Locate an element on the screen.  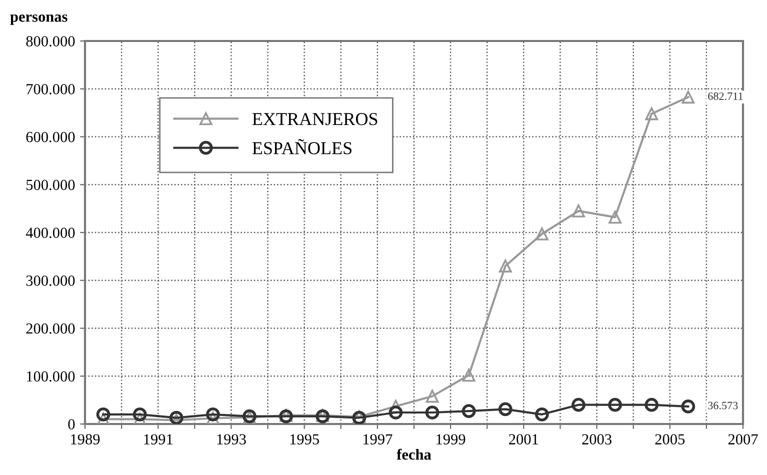
x-axis-title: fecha is located at coordinates (414, 454).